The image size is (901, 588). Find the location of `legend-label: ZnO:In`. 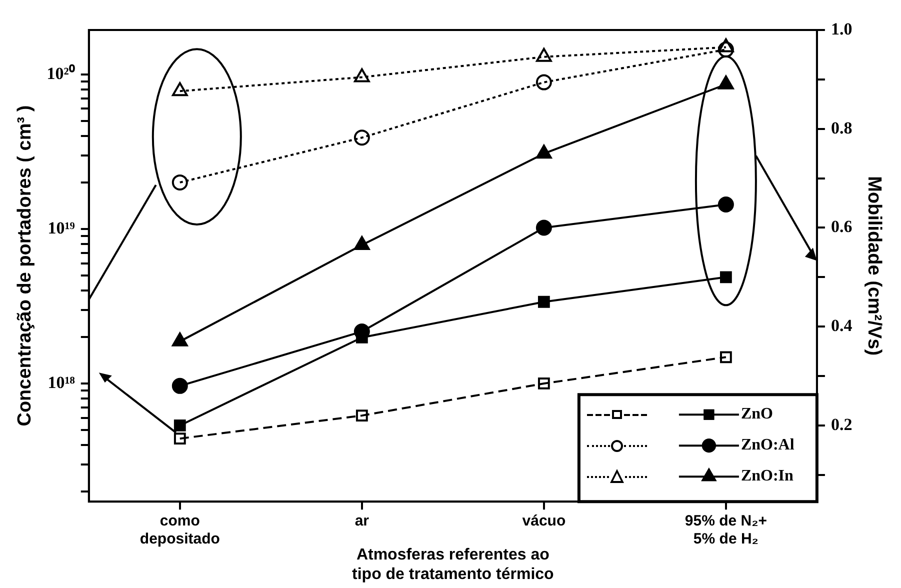

legend-label: ZnO:In is located at coordinates (767, 476).